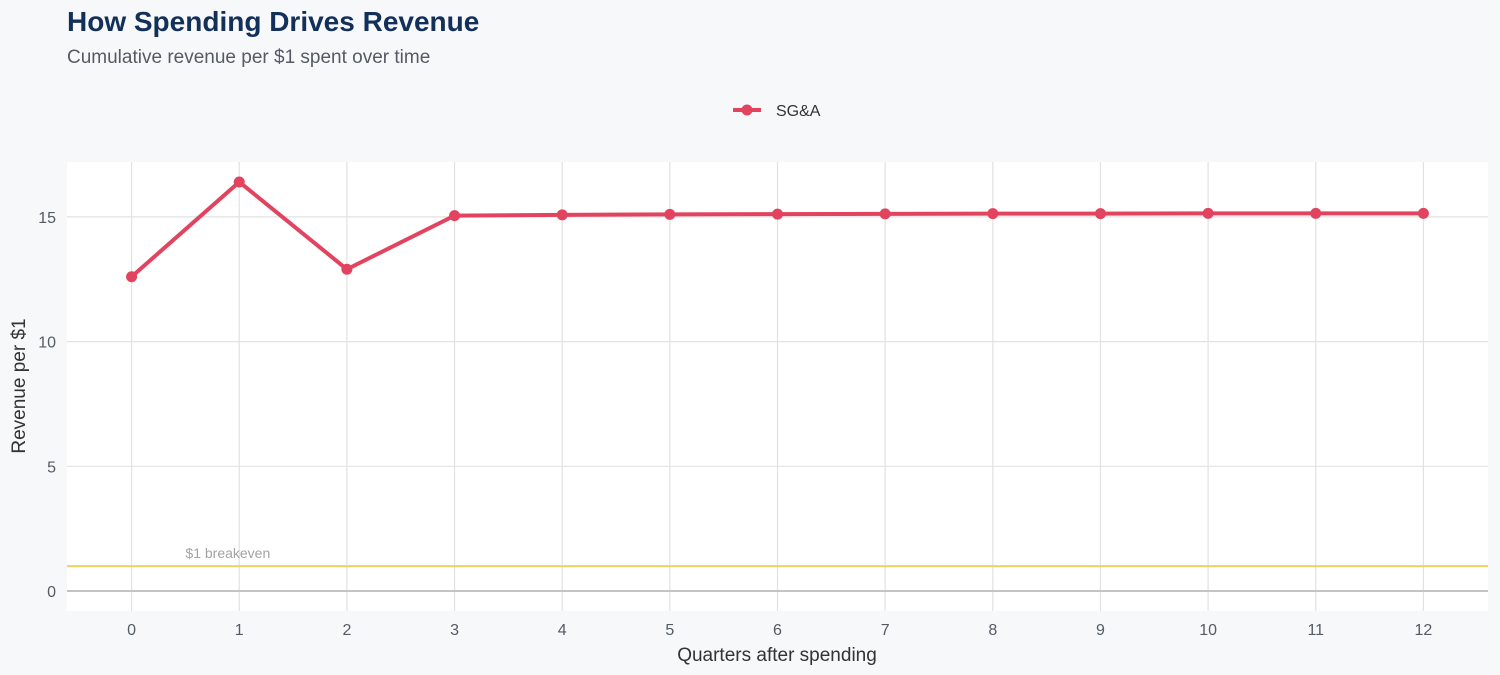  I want to click on x-tick-label: 7, so click(885, 630).